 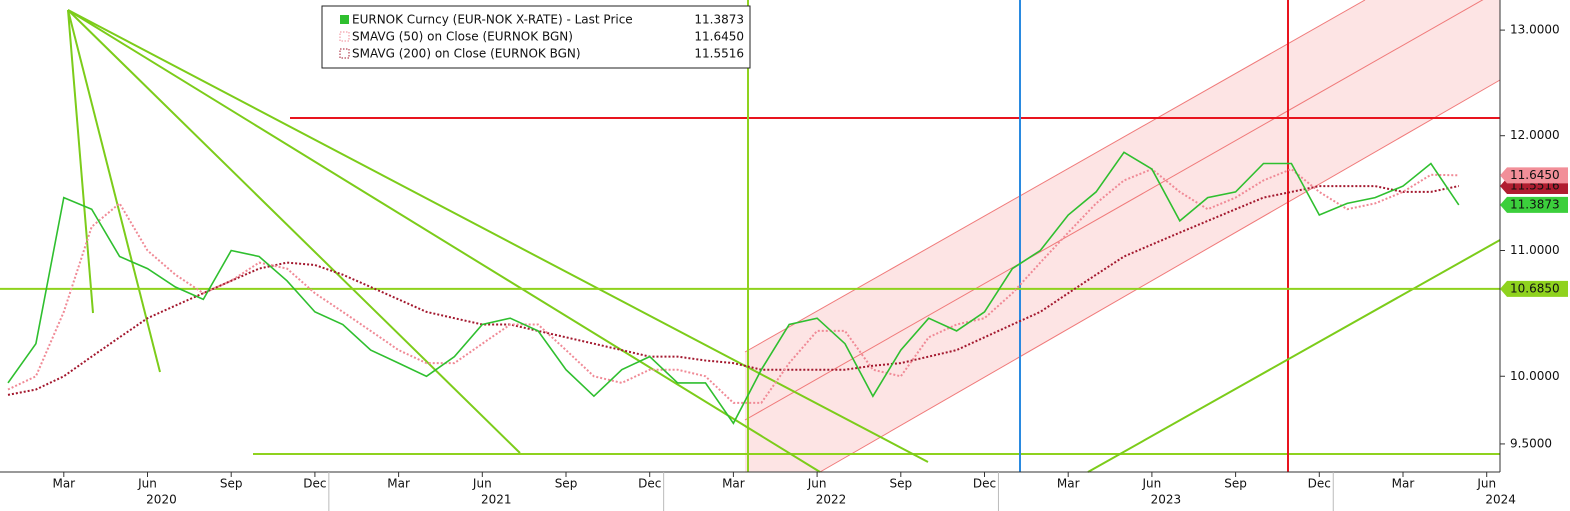 What do you see at coordinates (831, 500) in the screenshot?
I see `year-label: 2022` at bounding box center [831, 500].